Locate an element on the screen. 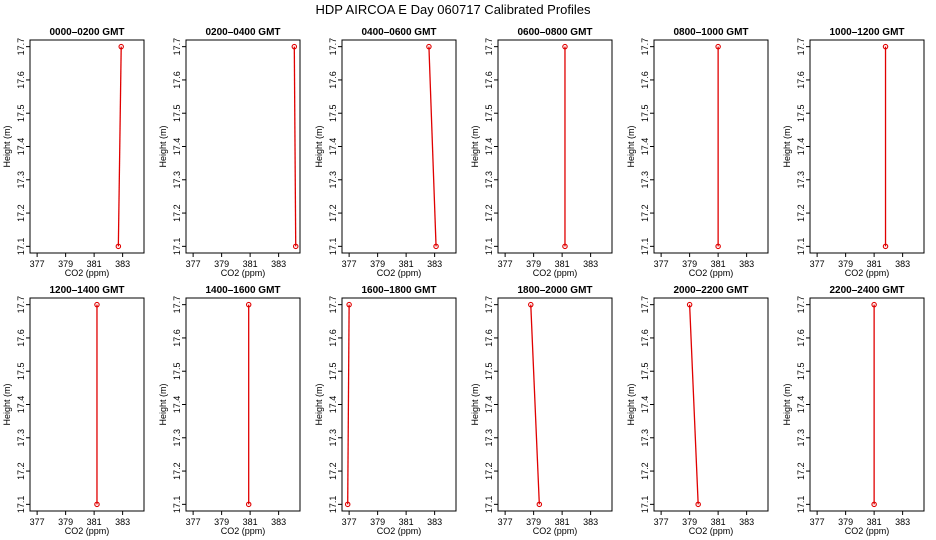 Image resolution: width=936 pixels, height=540 pixels. panel-title: 0400–0600 GMT is located at coordinates (398, 32).